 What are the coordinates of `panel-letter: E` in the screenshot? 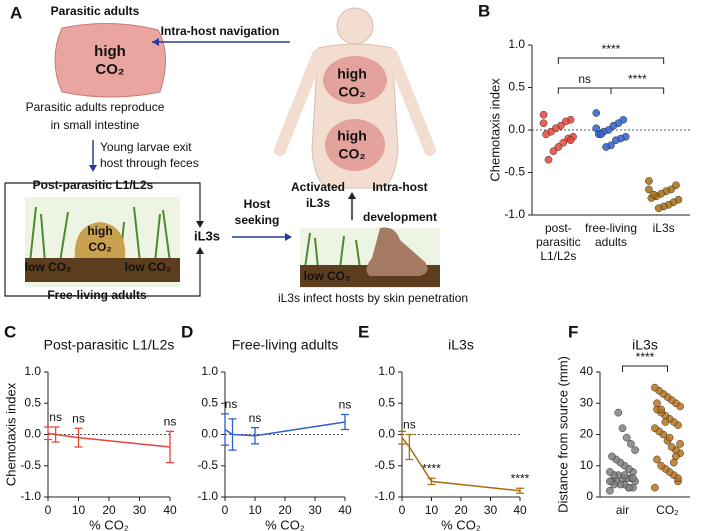 It's located at (363, 331).